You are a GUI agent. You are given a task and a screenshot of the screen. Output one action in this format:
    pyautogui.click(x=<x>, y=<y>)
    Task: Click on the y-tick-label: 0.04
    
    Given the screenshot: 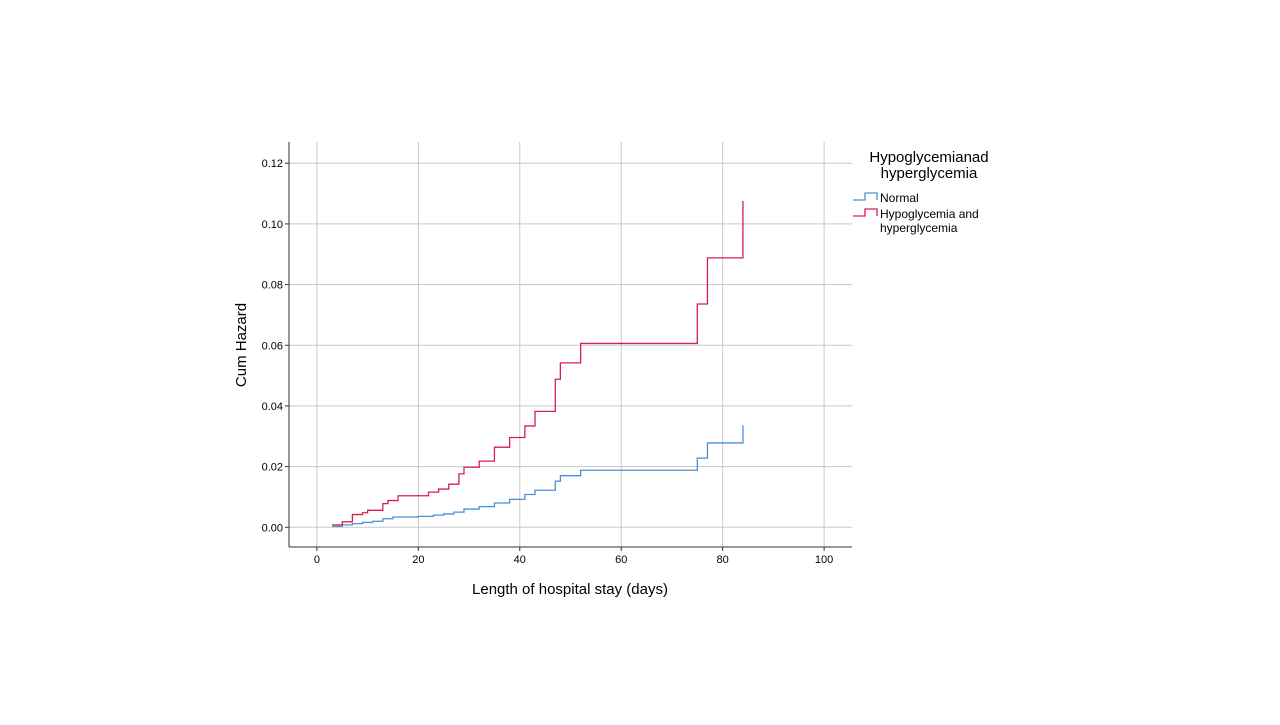 What is the action you would take?
    pyautogui.click(x=272, y=407)
    